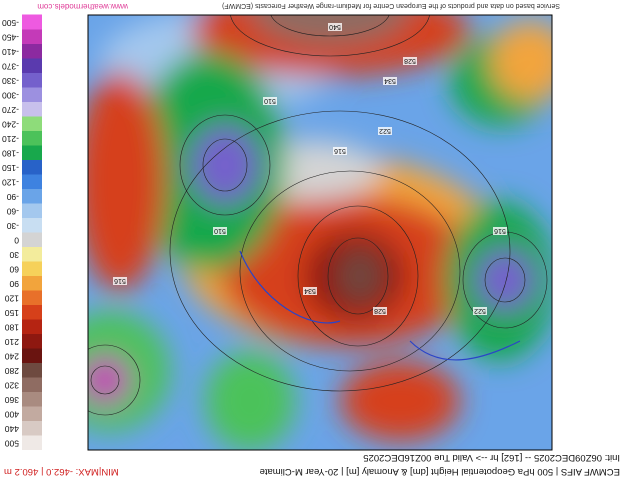 This screenshot has height=481, width=640. What do you see at coordinates (12, 197) in the screenshot?
I see `colorbar-label: -90` at bounding box center [12, 197].